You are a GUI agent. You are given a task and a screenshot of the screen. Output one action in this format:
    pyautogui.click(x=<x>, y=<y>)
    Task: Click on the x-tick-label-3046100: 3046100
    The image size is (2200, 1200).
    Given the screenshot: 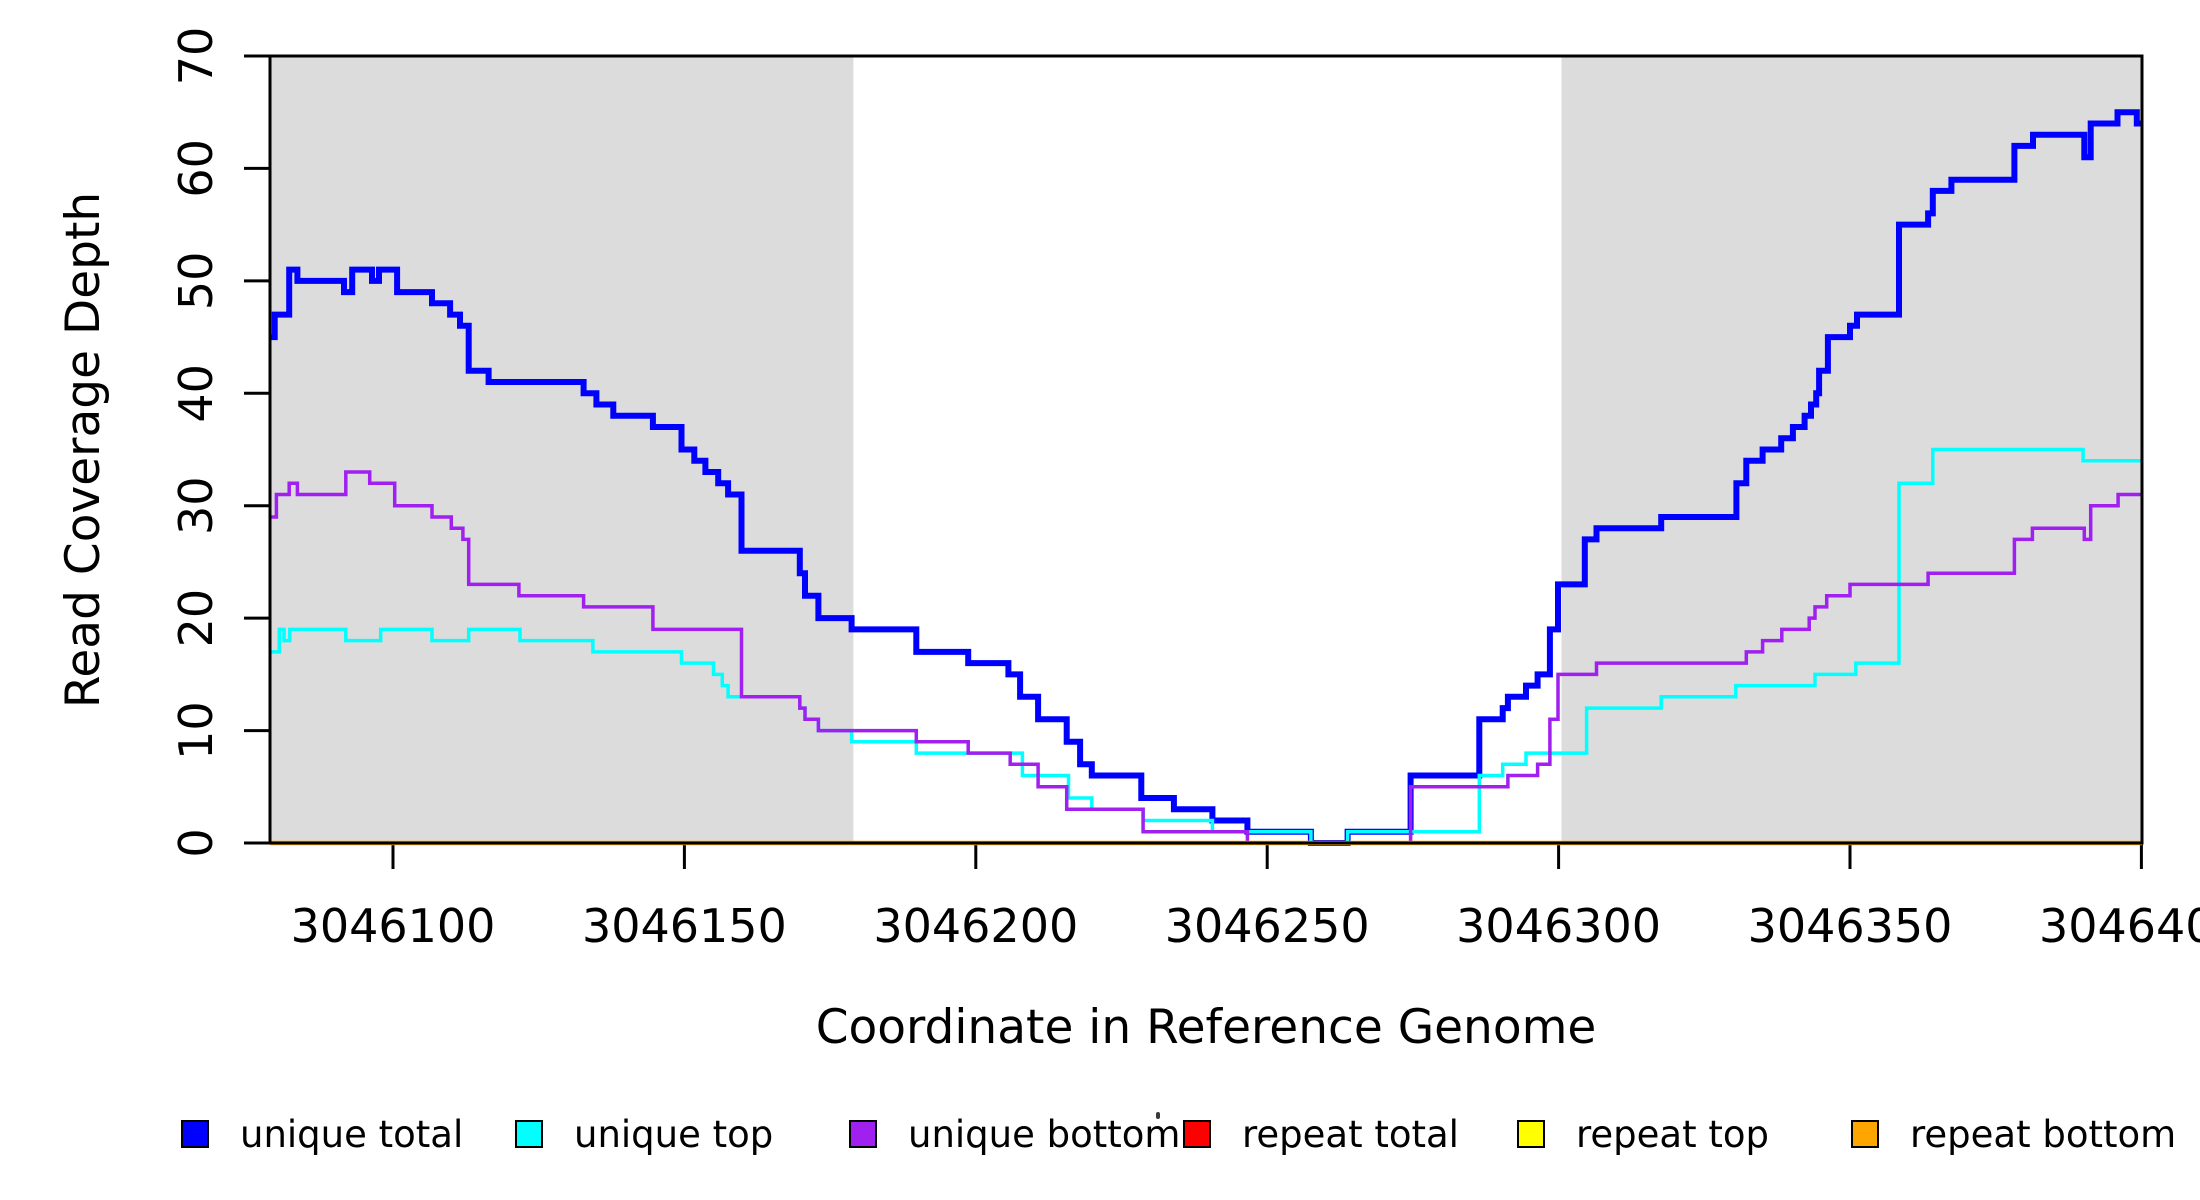 What is the action you would take?
    pyautogui.click(x=393, y=926)
    